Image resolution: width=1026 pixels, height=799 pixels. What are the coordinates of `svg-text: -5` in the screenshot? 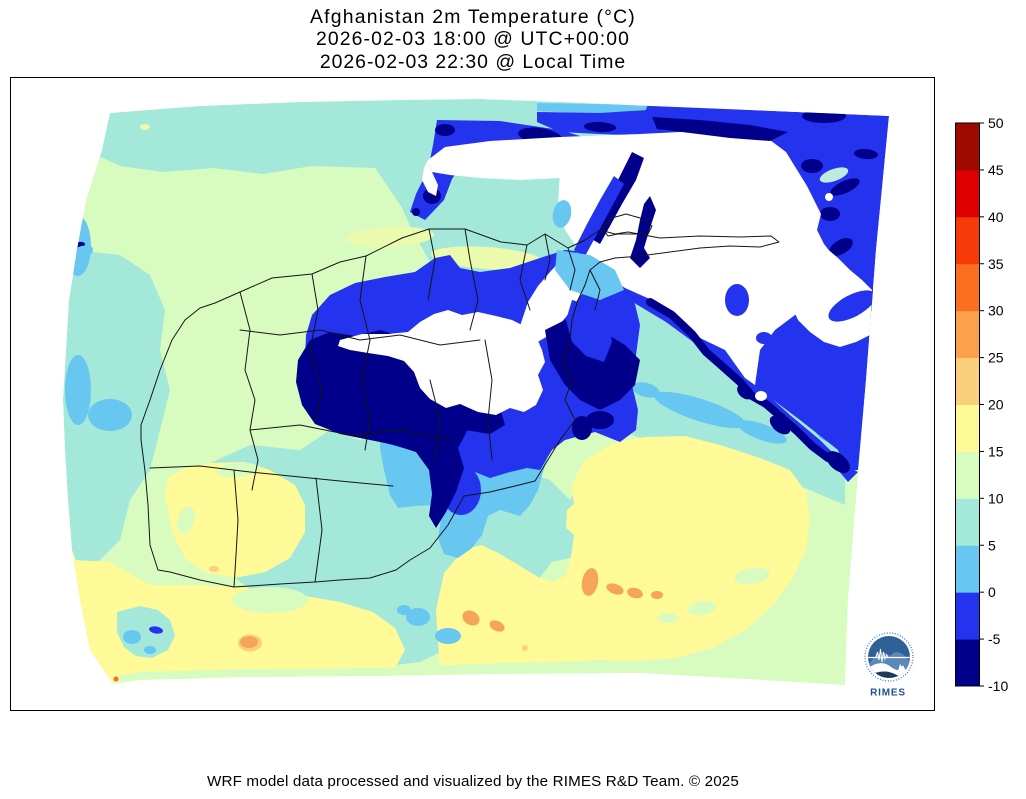 It's located at (994, 639).